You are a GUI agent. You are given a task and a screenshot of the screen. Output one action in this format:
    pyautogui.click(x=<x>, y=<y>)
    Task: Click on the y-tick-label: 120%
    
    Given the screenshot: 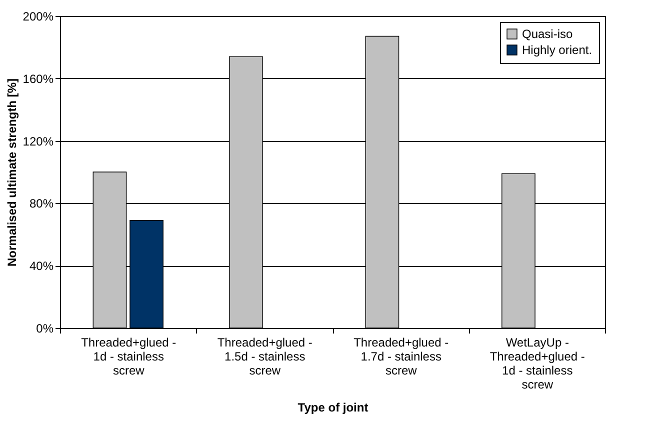 What is the action you would take?
    pyautogui.click(x=38, y=141)
    